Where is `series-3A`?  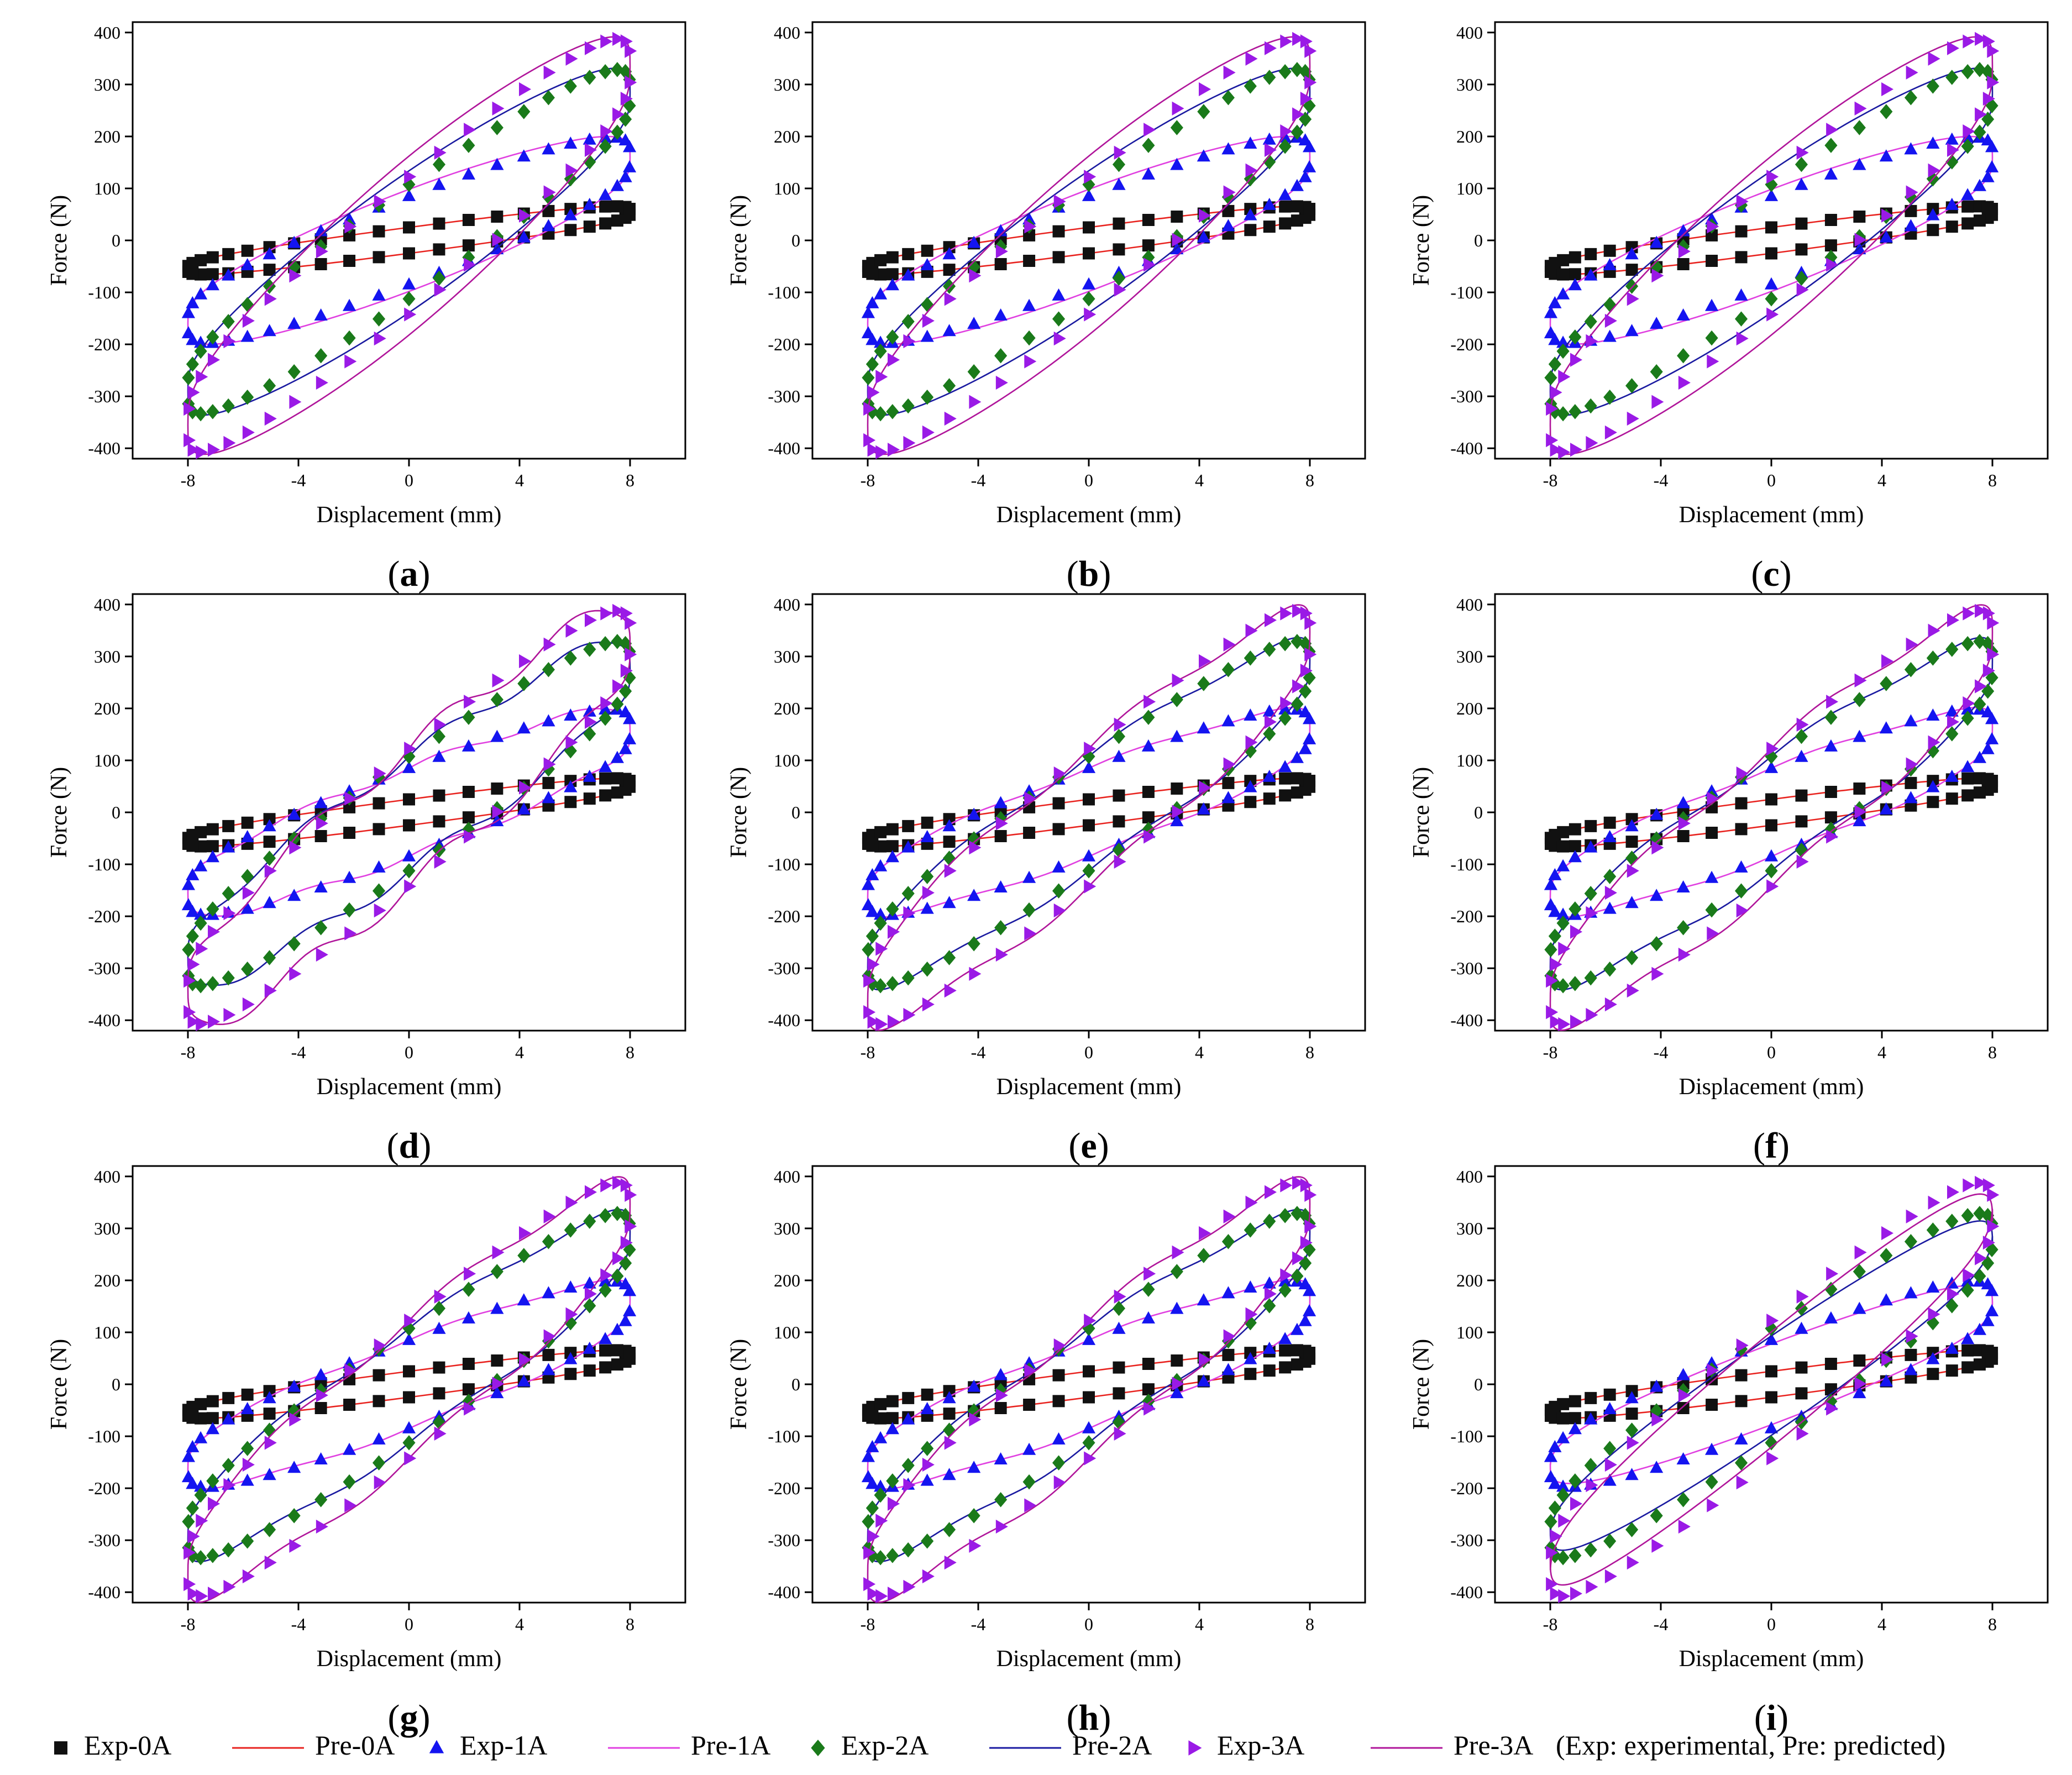 series-3A is located at coordinates (410, 245).